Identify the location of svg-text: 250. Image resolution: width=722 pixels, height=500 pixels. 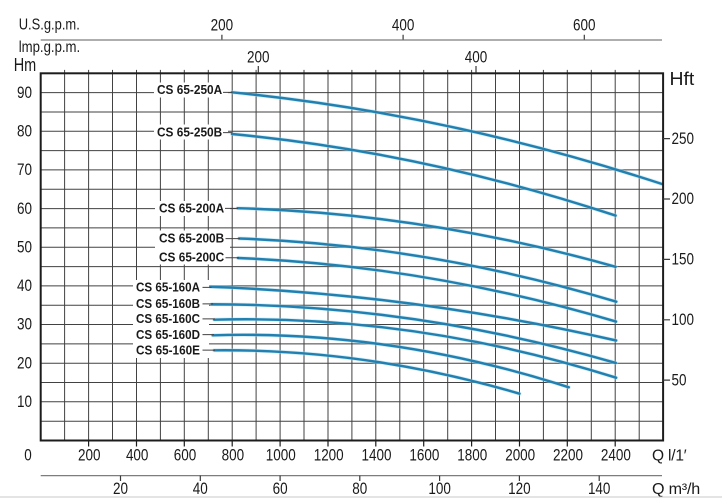
(683, 138).